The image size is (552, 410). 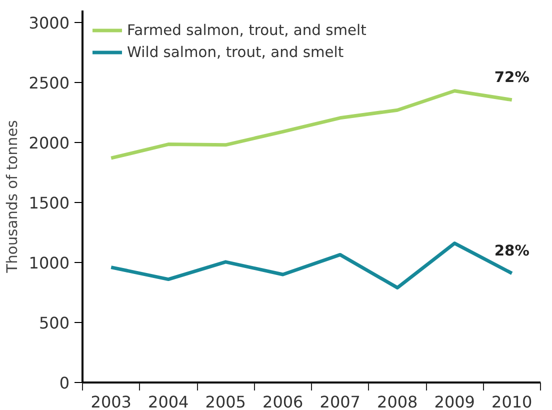 What do you see at coordinates (225, 401) in the screenshot?
I see `x-tick-label: 2005` at bounding box center [225, 401].